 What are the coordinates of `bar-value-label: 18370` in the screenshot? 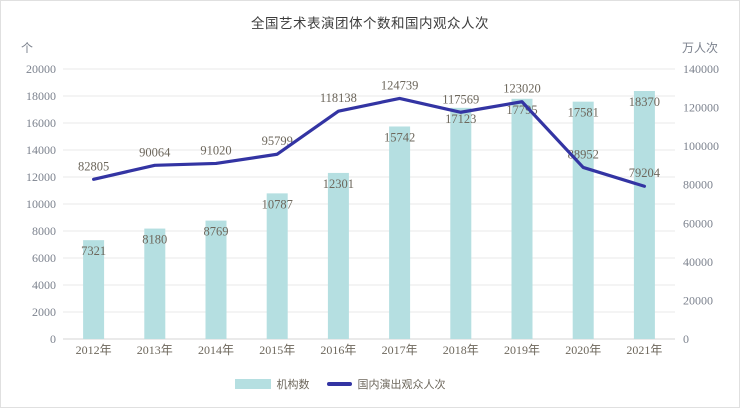 It's located at (644, 102).